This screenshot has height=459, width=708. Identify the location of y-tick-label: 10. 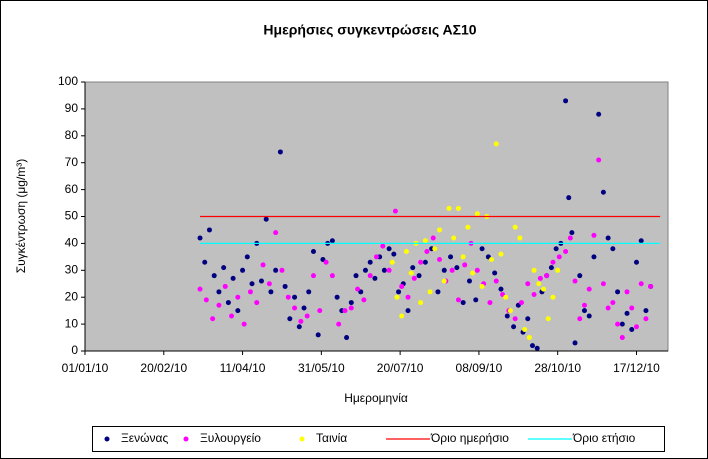
(72, 323).